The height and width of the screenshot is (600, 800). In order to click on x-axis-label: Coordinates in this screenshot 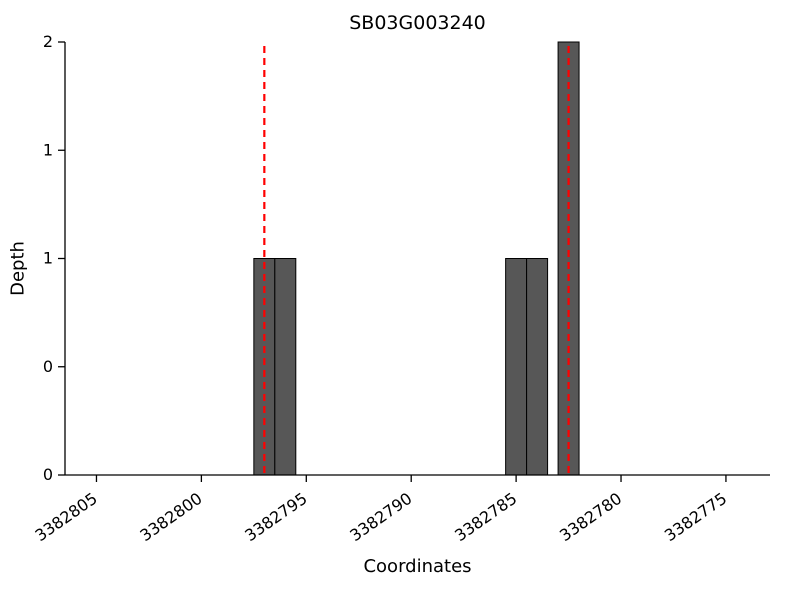, I will do `click(417, 566)`.